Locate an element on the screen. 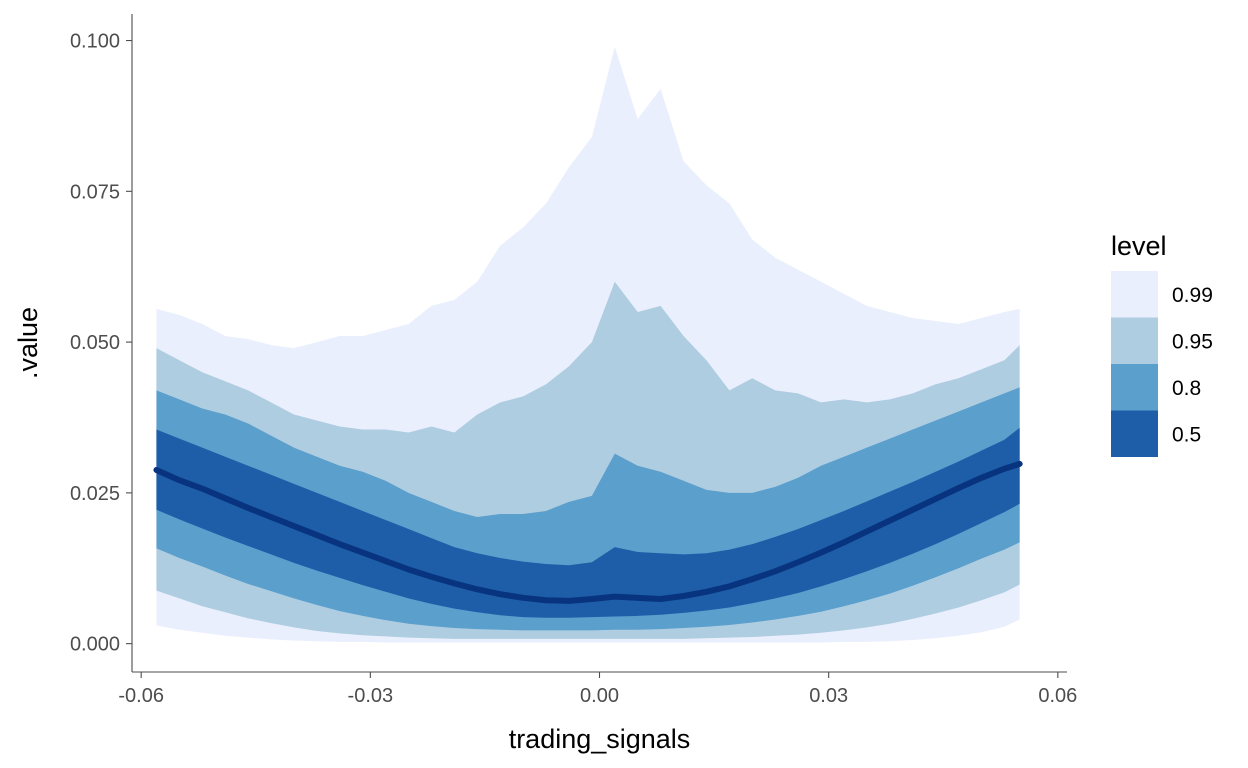  median-line is located at coordinates (588, 532).